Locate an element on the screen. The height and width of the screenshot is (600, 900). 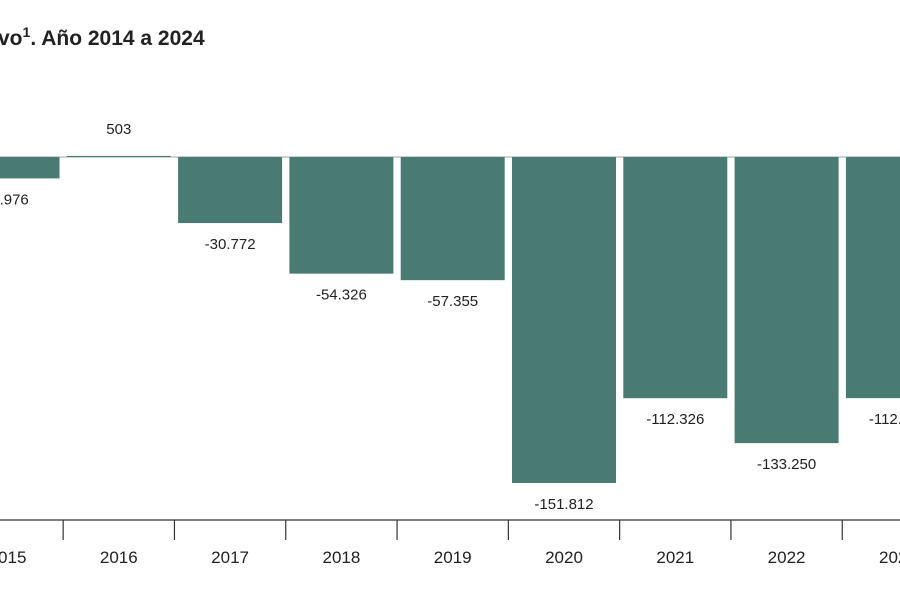
x-tick-label: 2015 is located at coordinates (13, 557).